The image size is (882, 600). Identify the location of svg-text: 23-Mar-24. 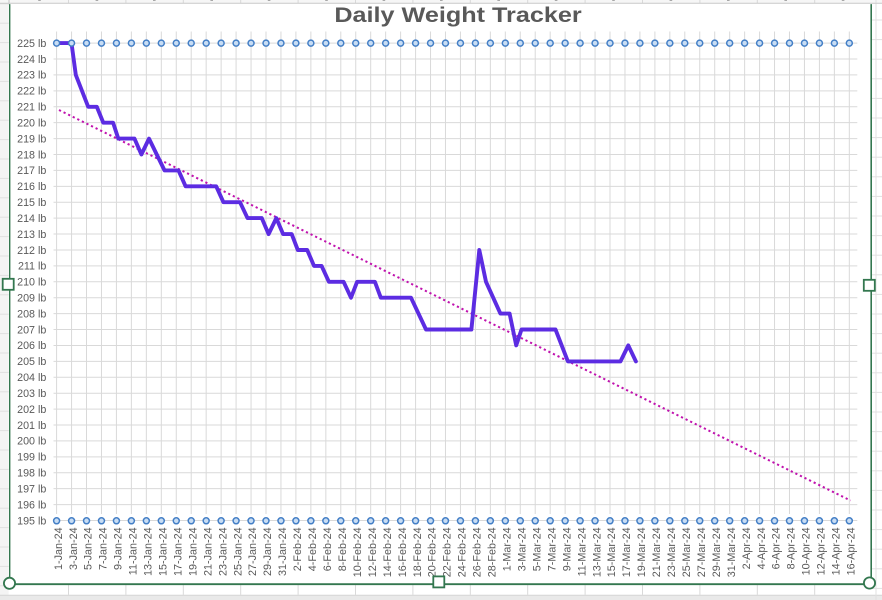
(672, 552).